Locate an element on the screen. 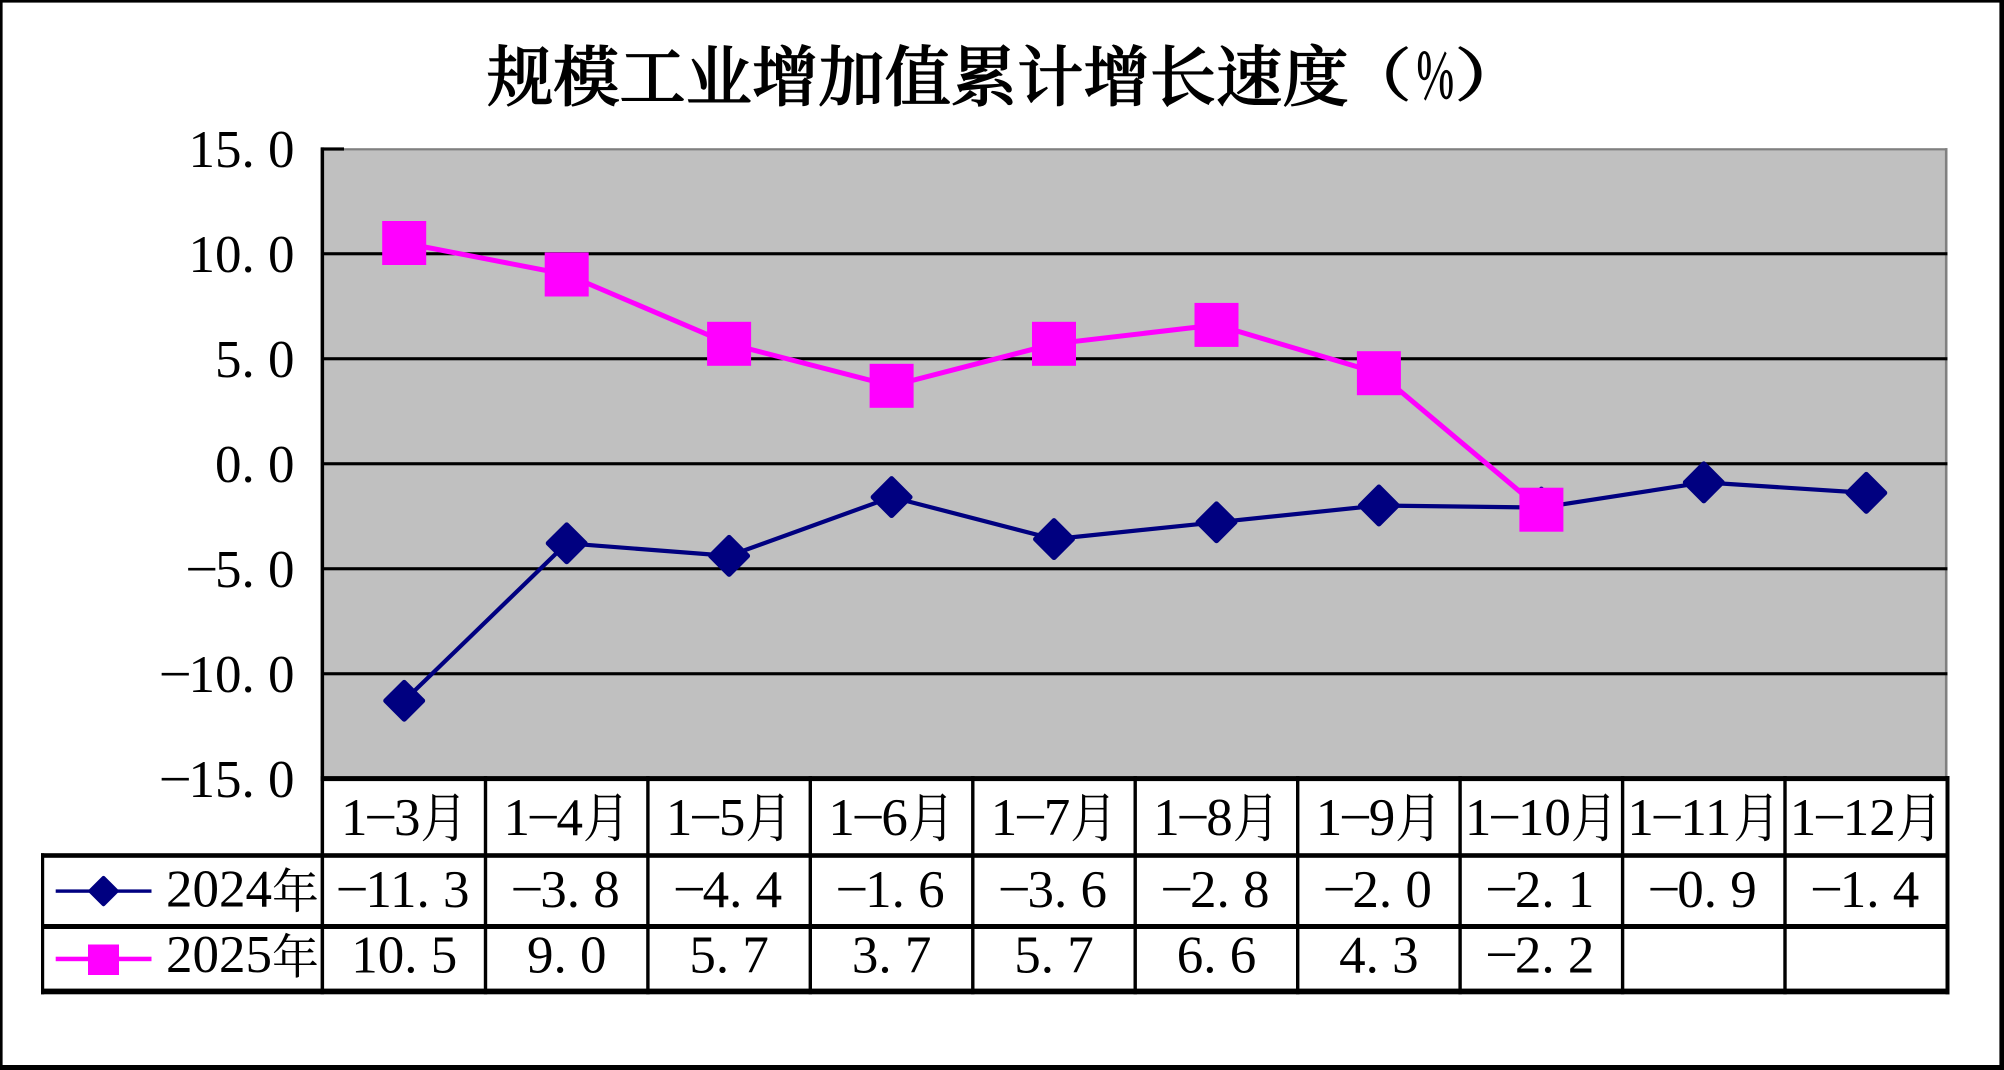 Image resolution: width=2004 pixels, height=1070 pixels. svg-text: 1–5 is located at coordinates (706, 815).